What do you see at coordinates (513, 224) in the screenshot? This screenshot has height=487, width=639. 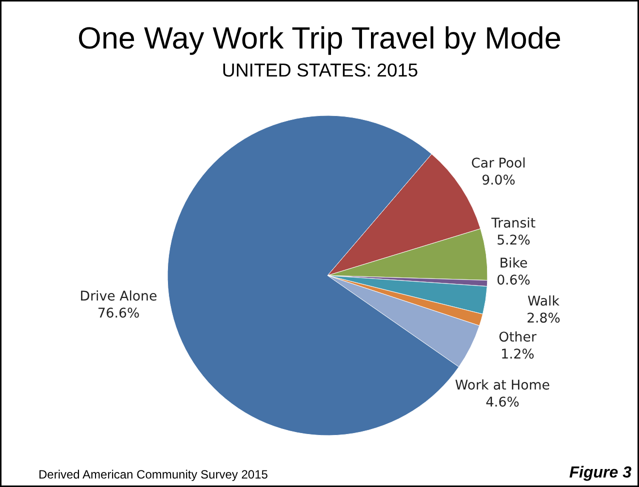 I see `slice-label: Transit` at bounding box center [513, 224].